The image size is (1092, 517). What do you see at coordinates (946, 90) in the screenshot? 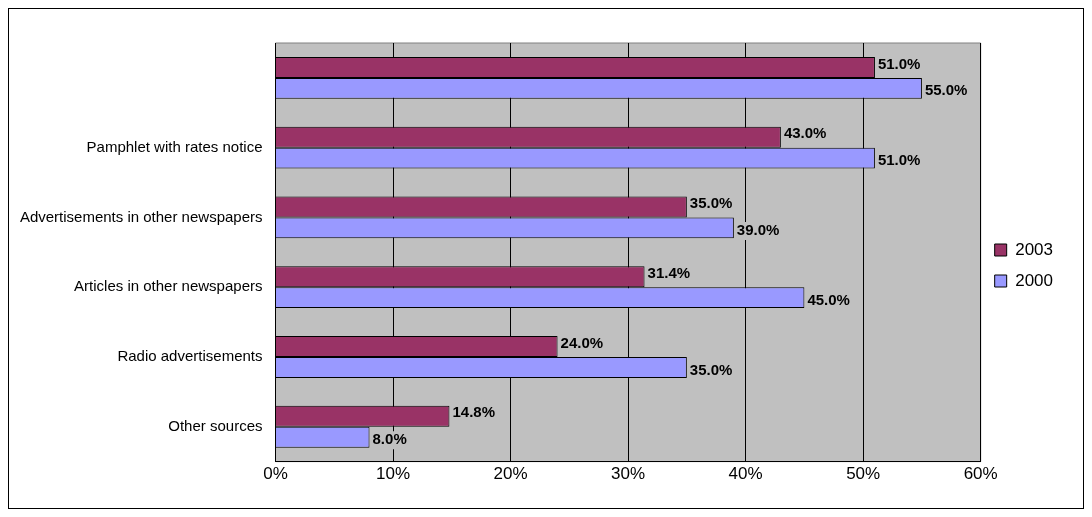
I see `data-label: 55.0%` at bounding box center [946, 90].